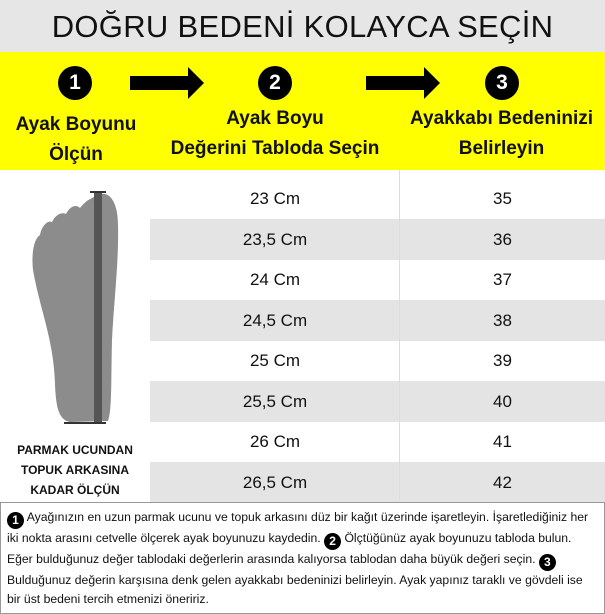  Describe the element at coordinates (75, 83) in the screenshot. I see `step-1-number: 1` at that location.